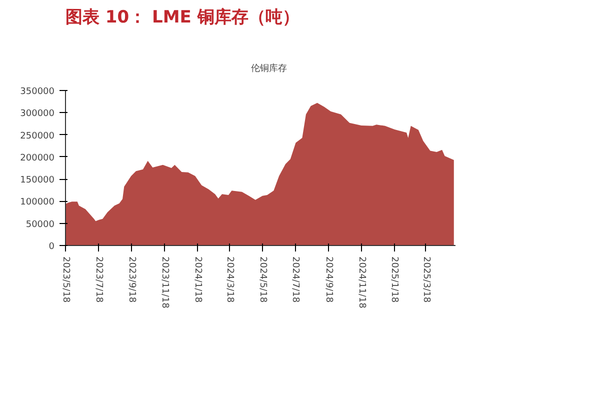  What do you see at coordinates (295, 279) in the screenshot?
I see `x-tick-label: 2024/7/18` at bounding box center [295, 279].